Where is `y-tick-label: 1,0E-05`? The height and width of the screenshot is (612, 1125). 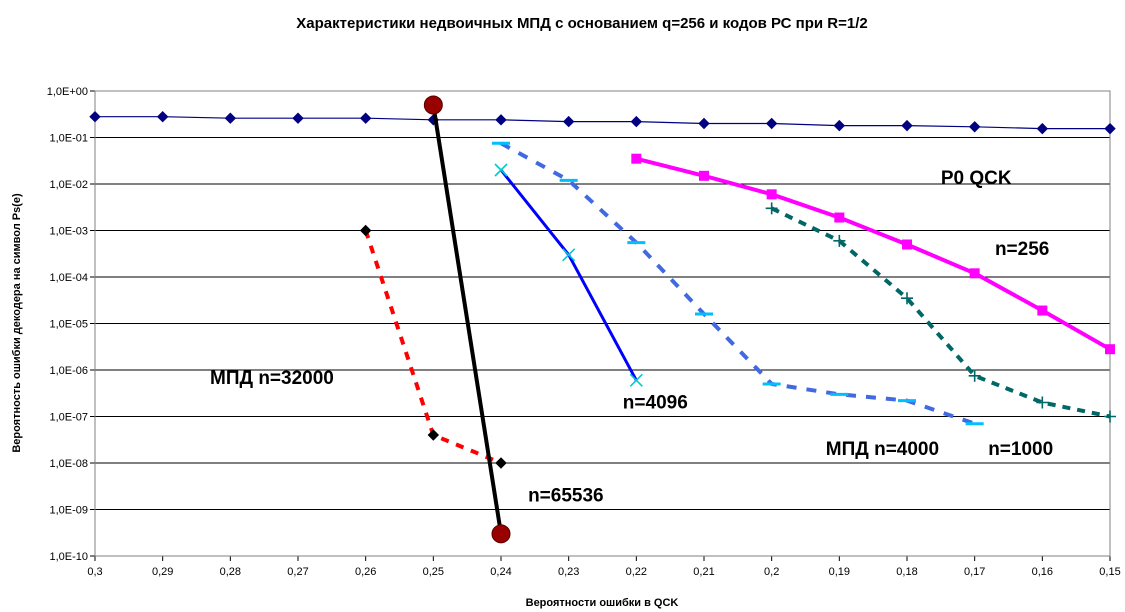 y-tick-label: 1,0E-05 is located at coordinates (68, 325).